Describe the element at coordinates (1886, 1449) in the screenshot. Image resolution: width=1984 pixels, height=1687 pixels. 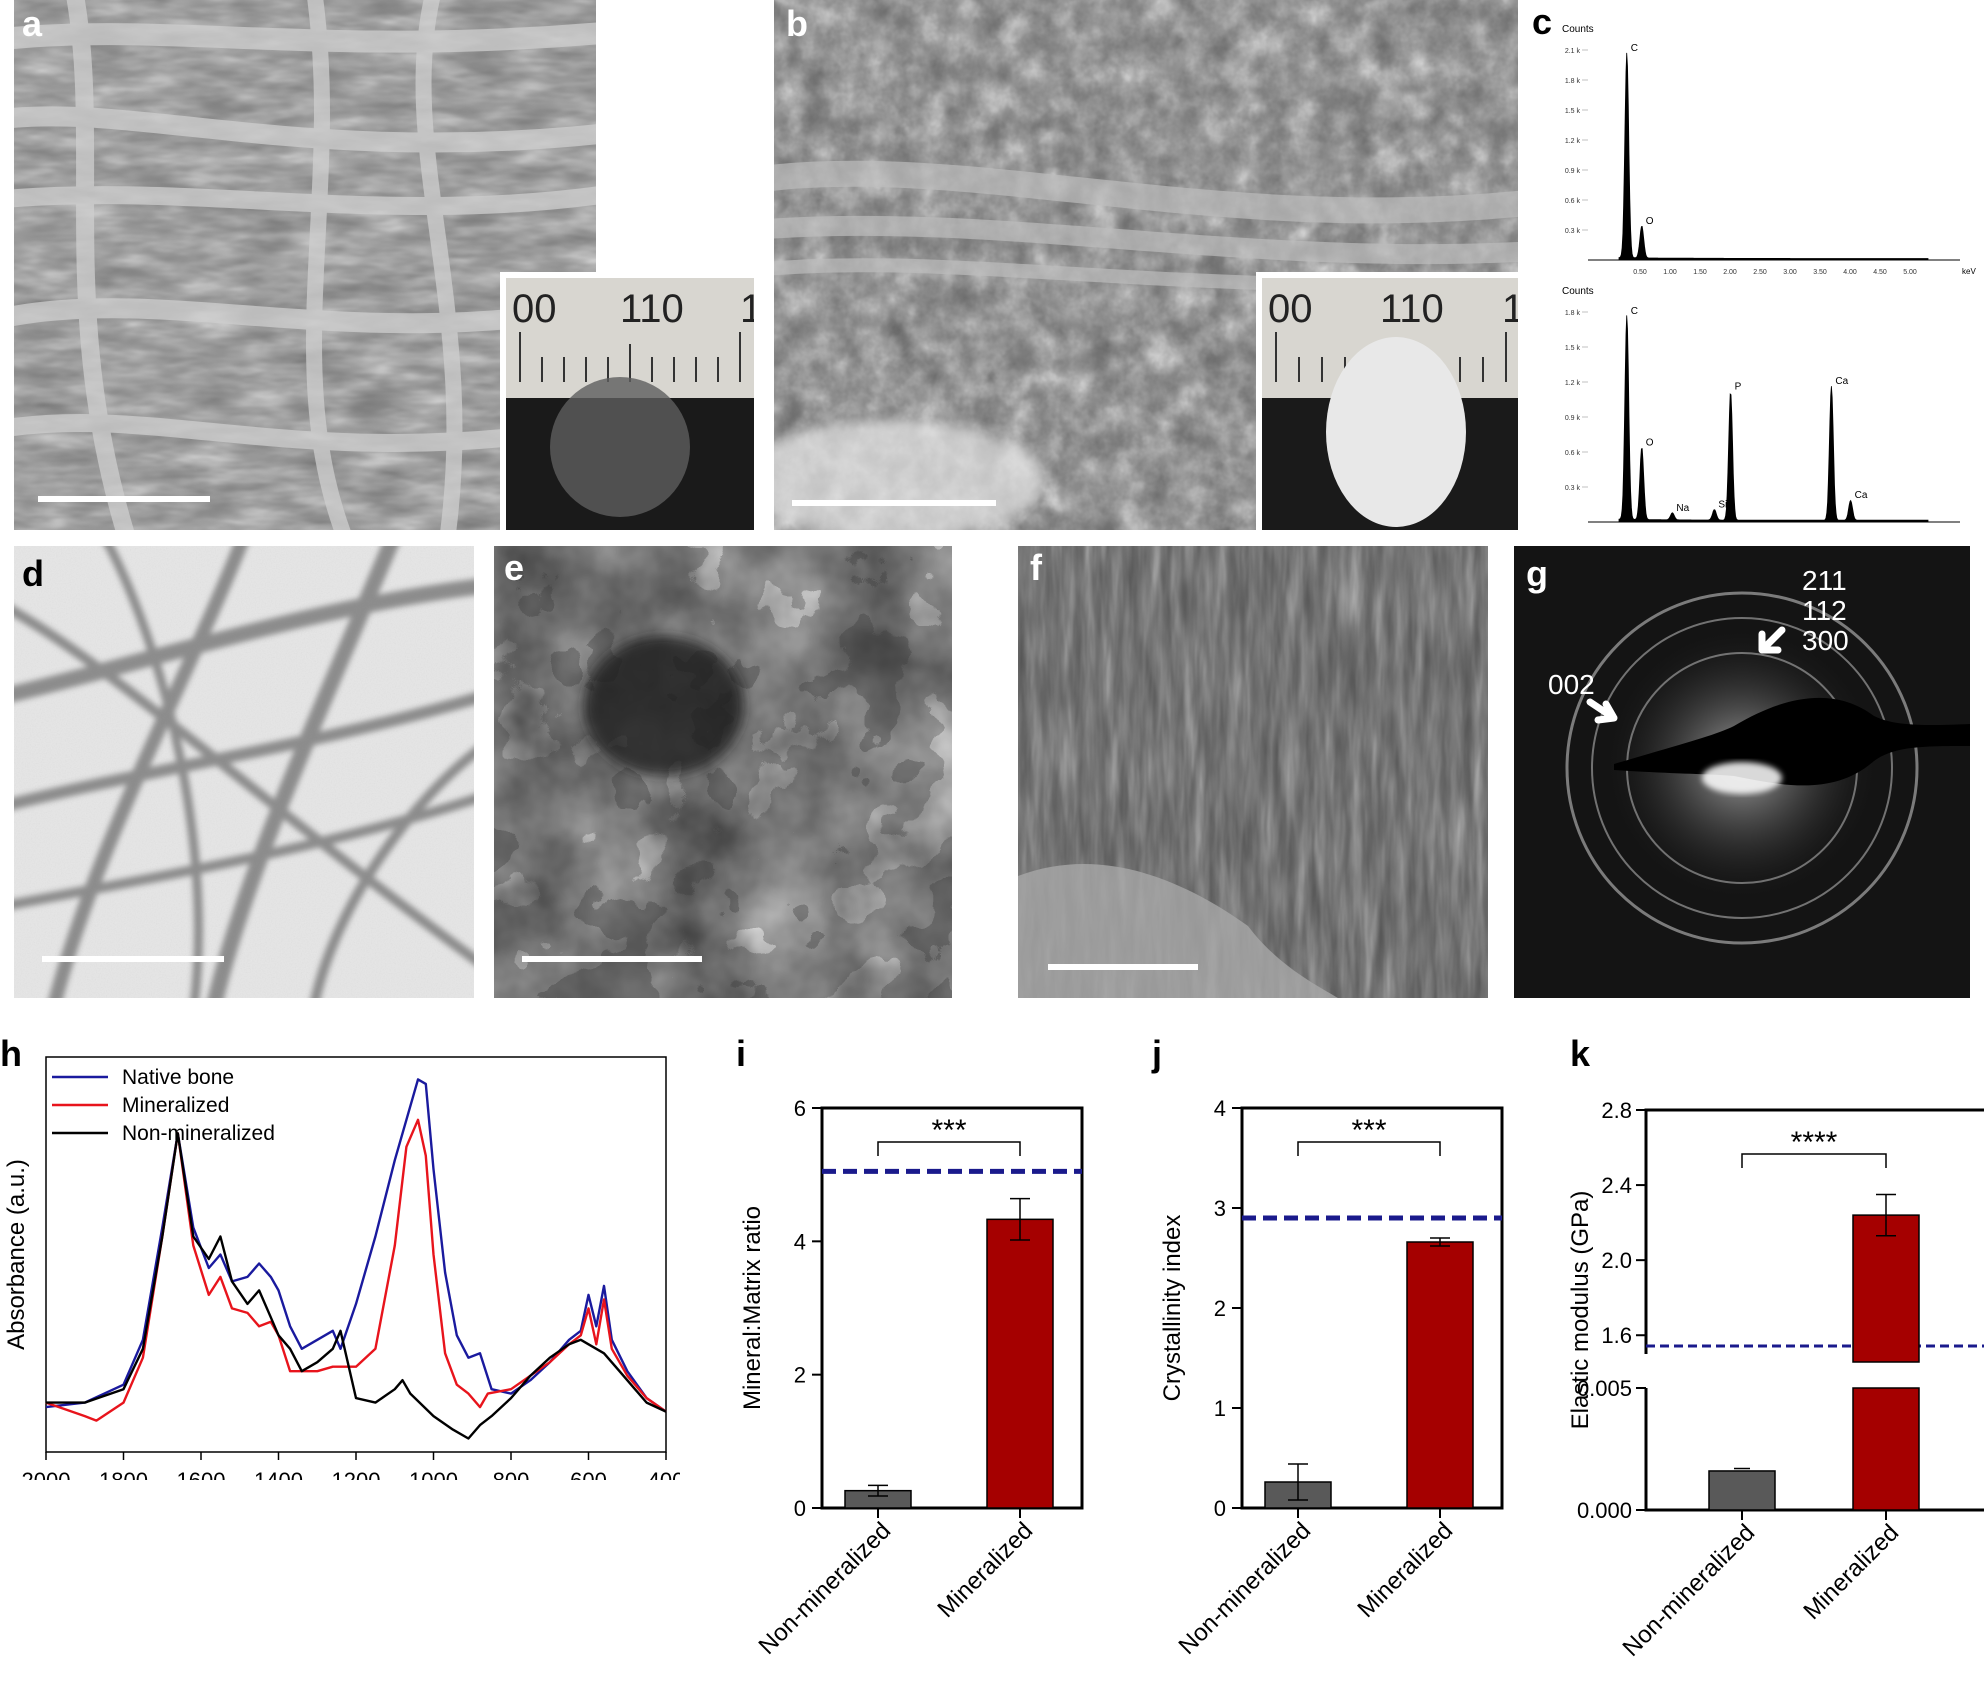
I see `bar-mineralized-lower` at that location.